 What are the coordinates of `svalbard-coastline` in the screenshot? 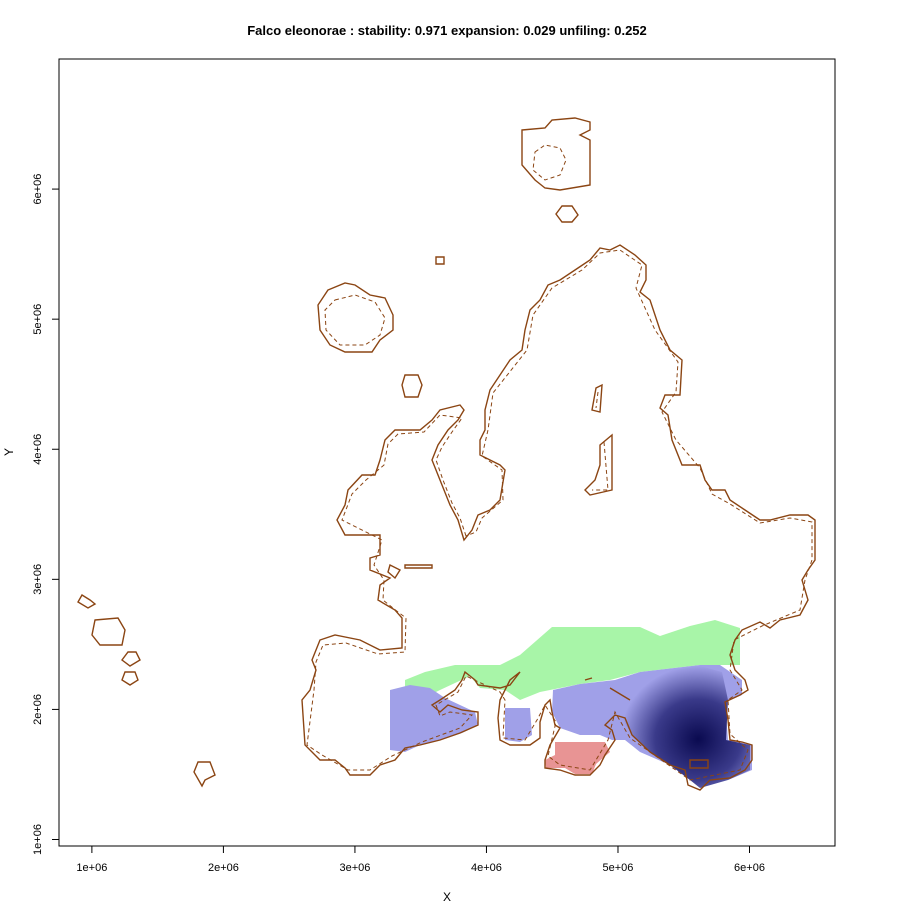 It's located at (556, 154).